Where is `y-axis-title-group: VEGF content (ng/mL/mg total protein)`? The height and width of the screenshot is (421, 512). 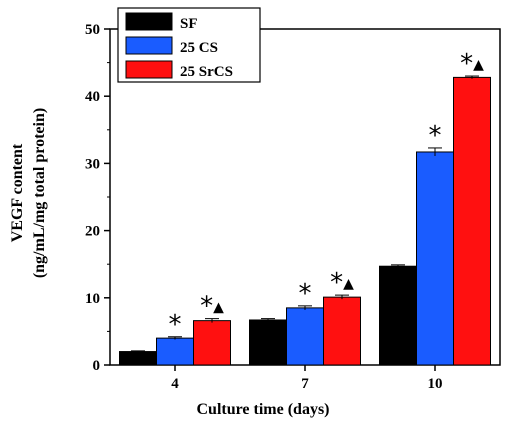 y-axis-title-group: VEGF content (ng/mL/mg total protein) is located at coordinates (28, 193).